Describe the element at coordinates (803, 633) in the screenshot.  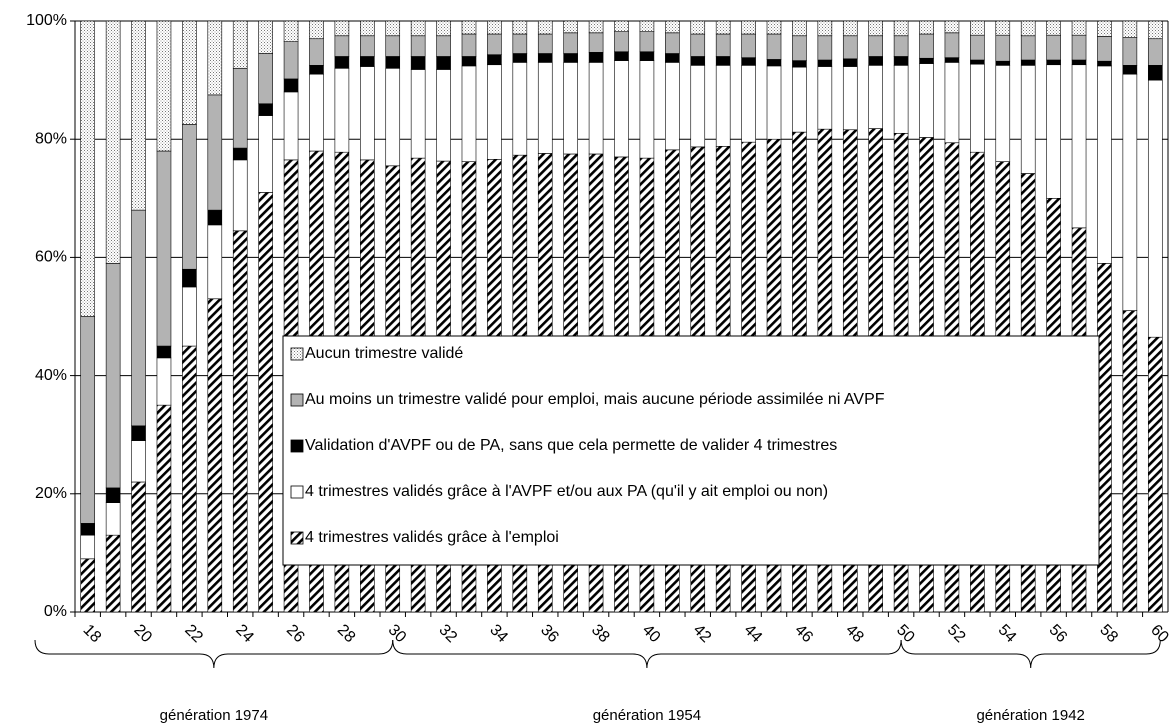
I see `x-tick-label: 46` at that location.